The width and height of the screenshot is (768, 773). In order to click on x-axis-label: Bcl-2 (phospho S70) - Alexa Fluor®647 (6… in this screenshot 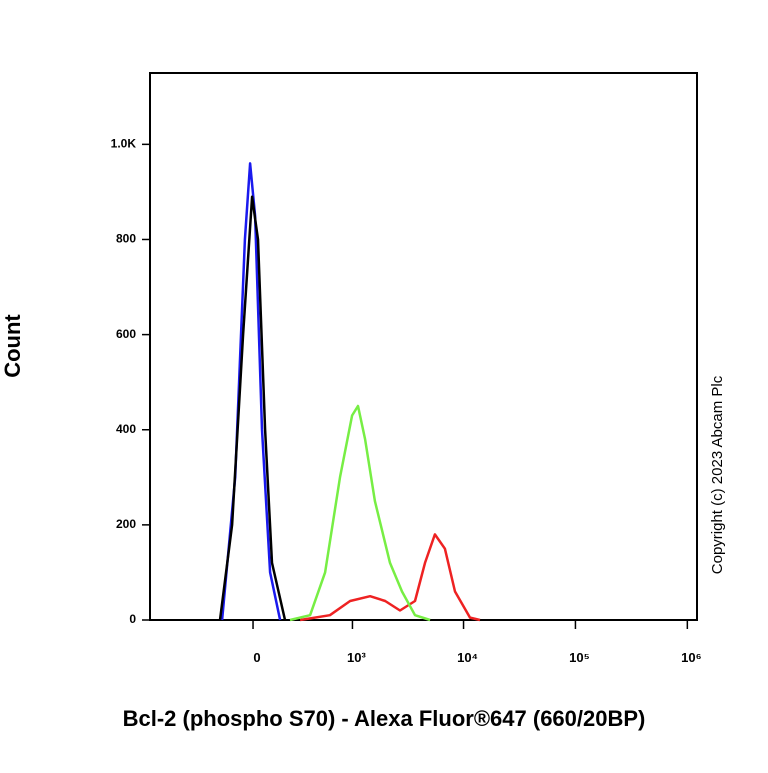, I will do `click(384, 718)`.